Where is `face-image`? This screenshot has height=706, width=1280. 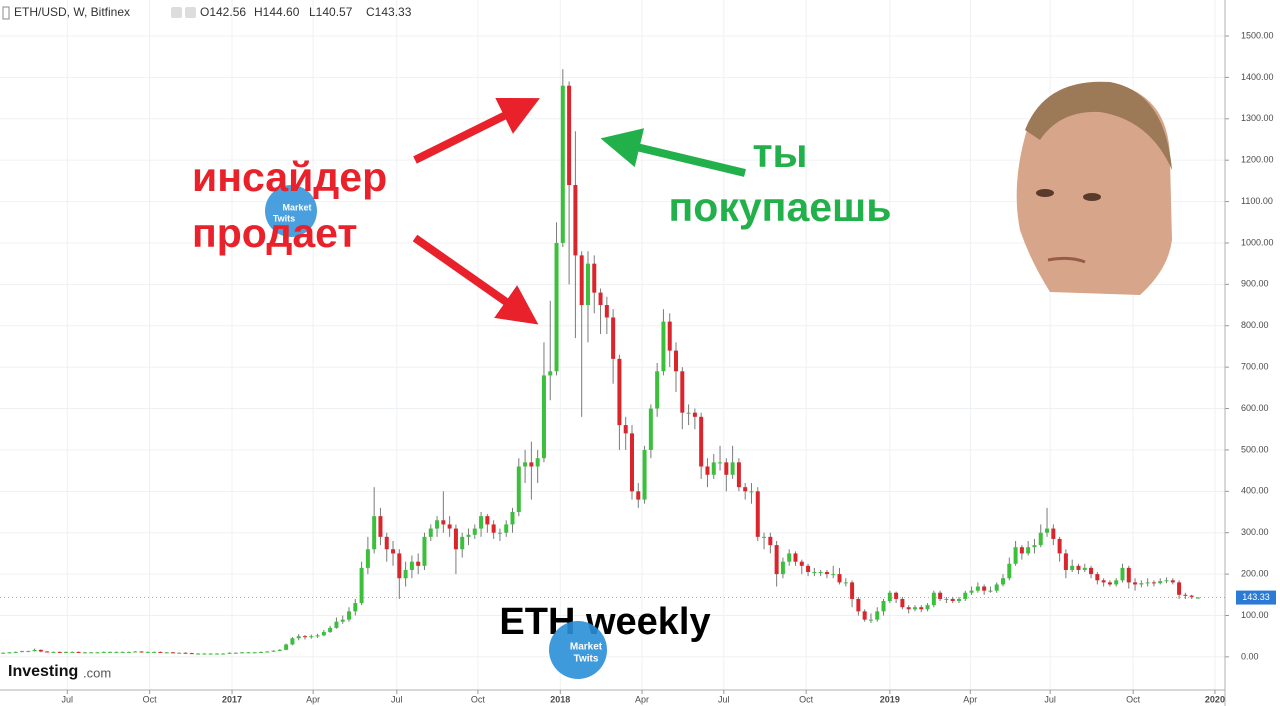 face-image is located at coordinates (1094, 188).